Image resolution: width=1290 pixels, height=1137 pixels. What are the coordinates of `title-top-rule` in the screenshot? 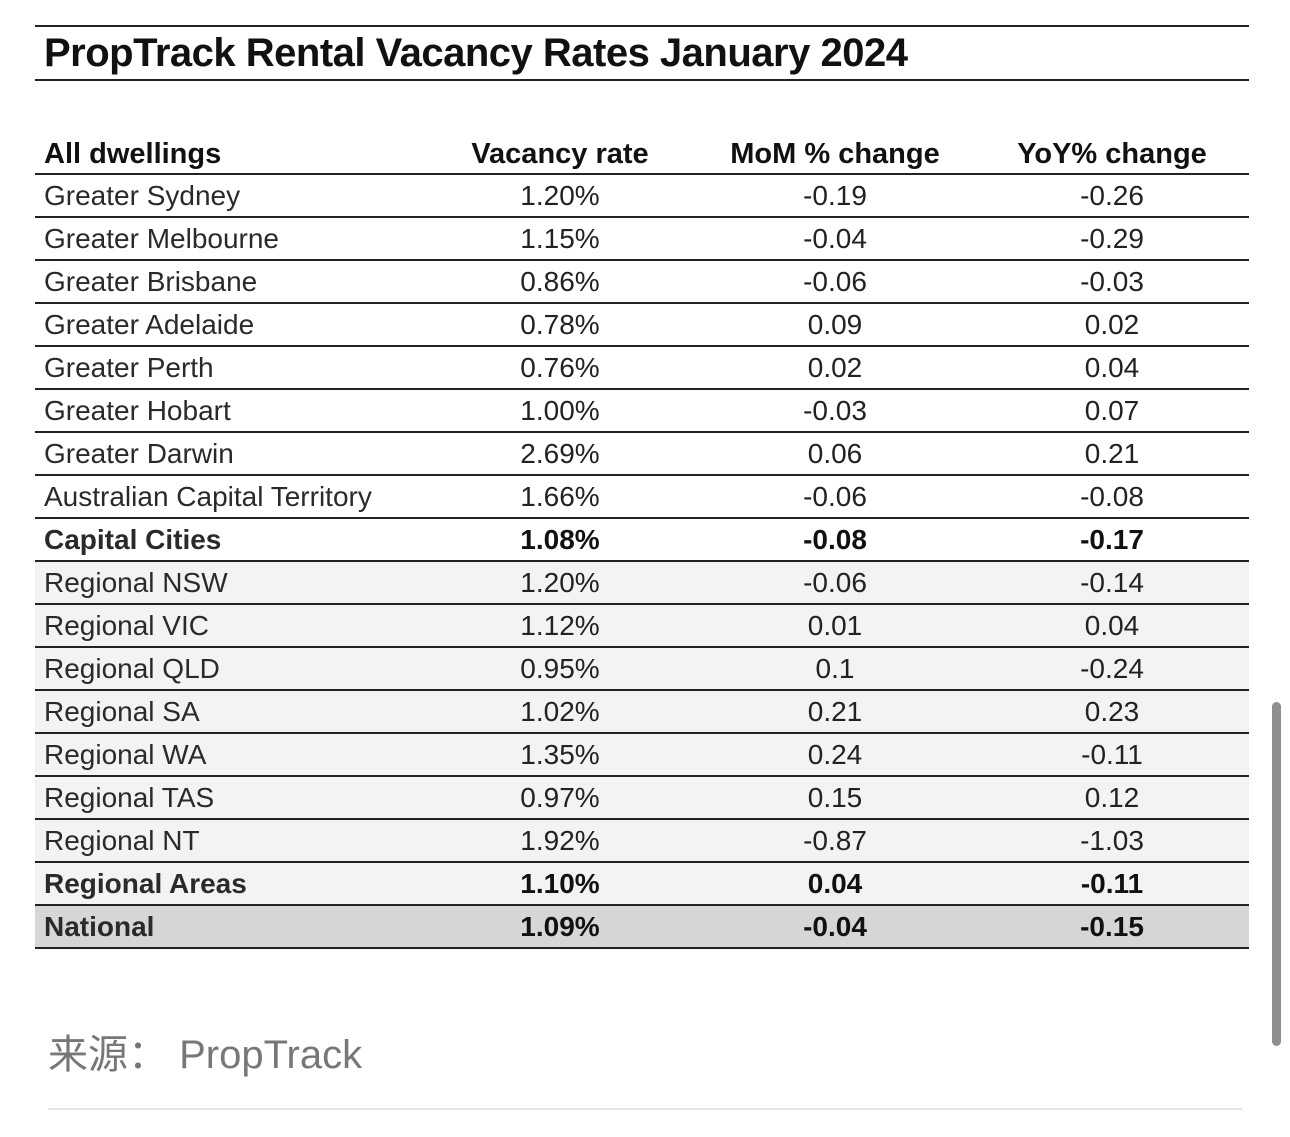 It's located at (642, 26).